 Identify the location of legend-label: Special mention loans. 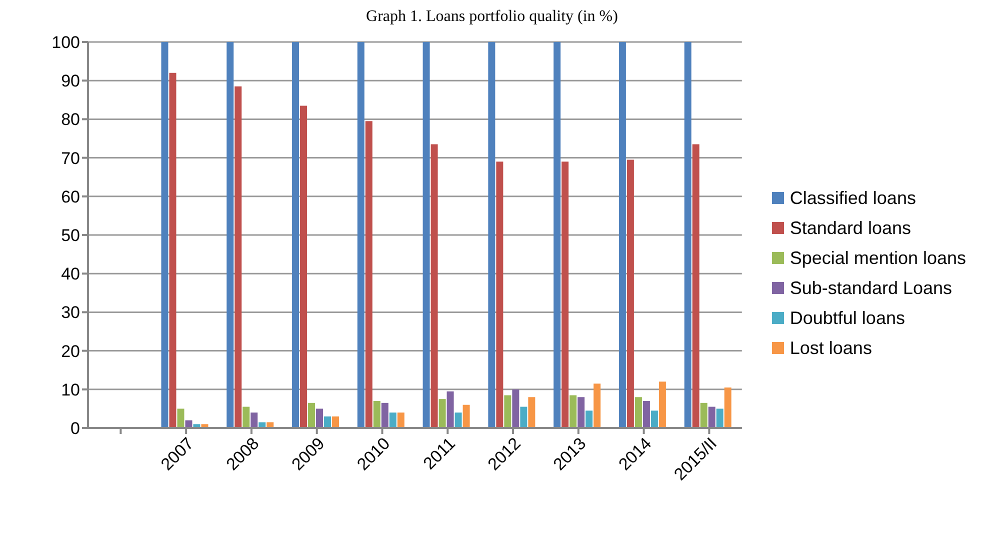
(878, 258).